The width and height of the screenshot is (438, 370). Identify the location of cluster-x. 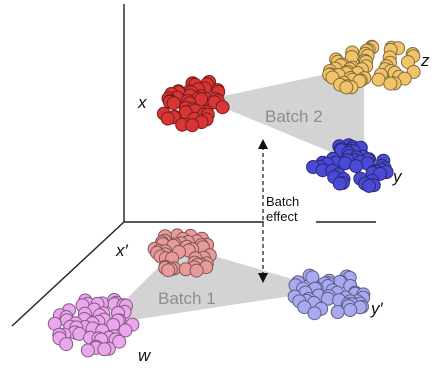
(193, 104).